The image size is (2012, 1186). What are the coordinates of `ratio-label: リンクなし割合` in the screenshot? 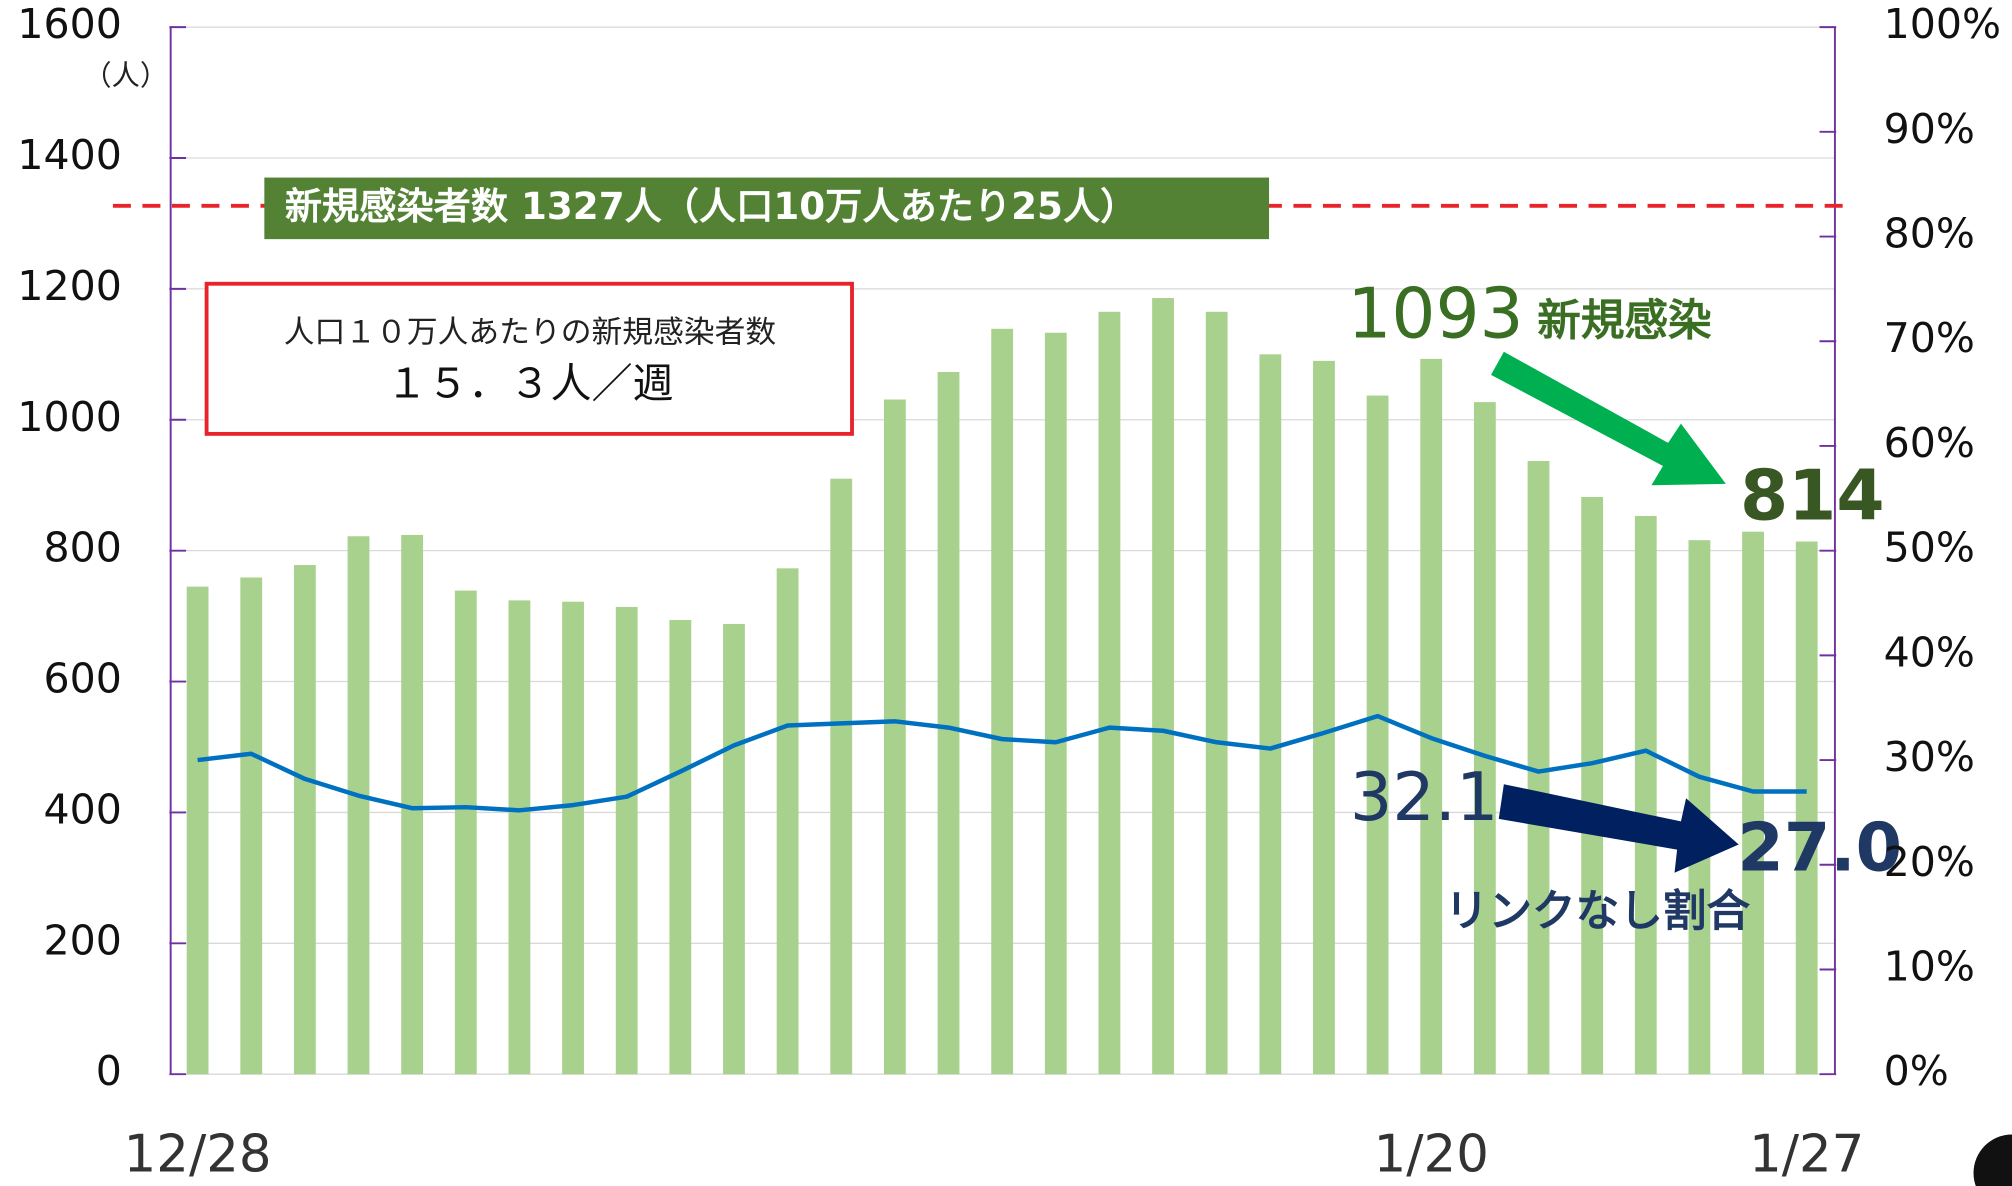 It's located at (1598, 912).